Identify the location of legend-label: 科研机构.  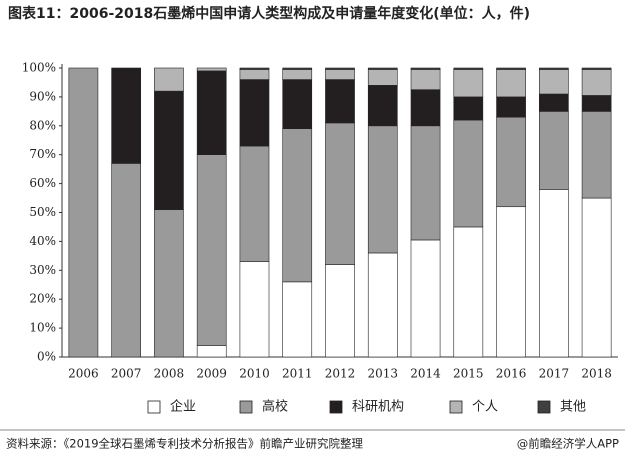
(378, 407).